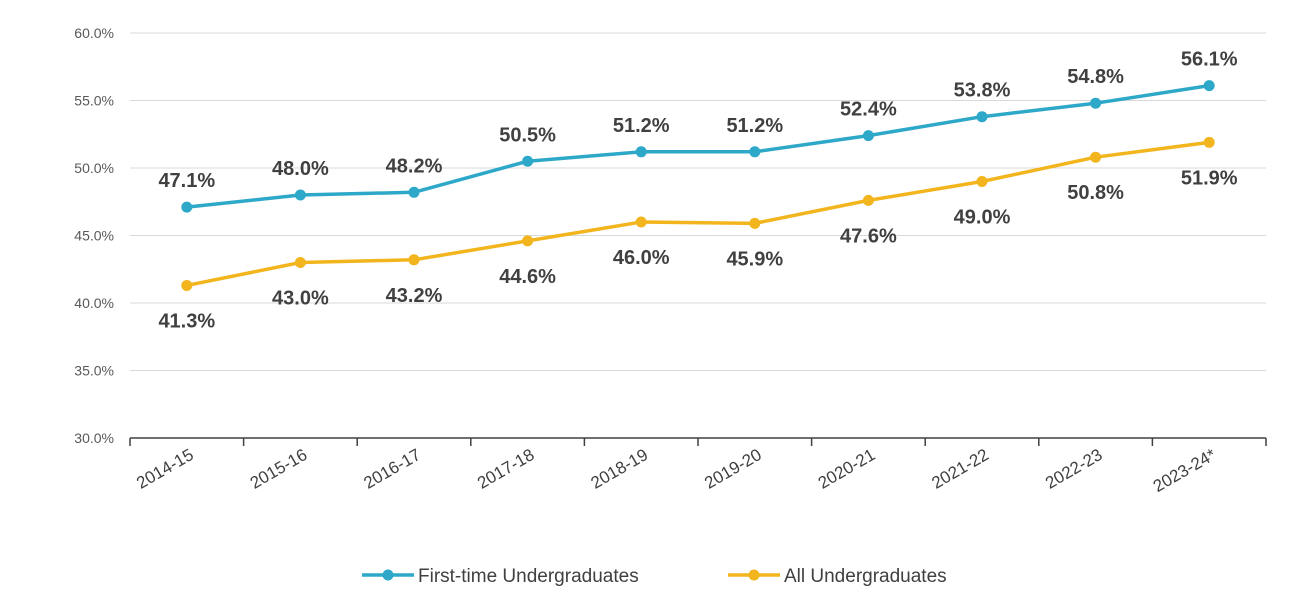 Image resolution: width=1310 pixels, height=609 pixels. I want to click on x-tick-label: 2015-16, so click(279, 469).